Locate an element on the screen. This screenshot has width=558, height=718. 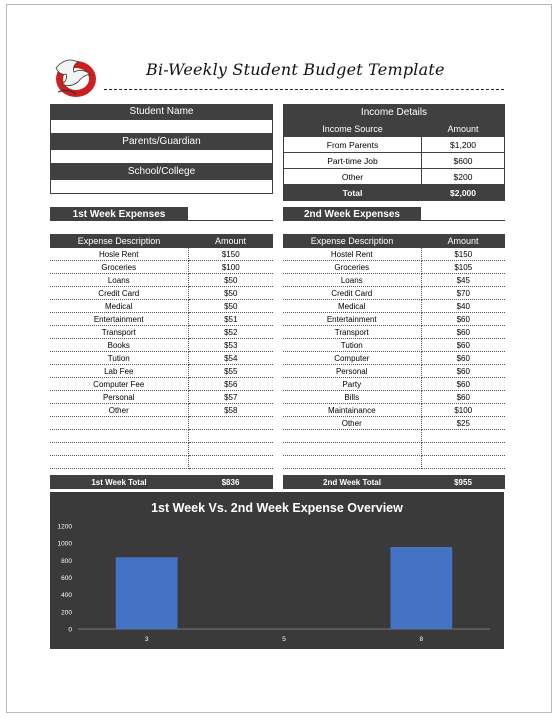
title-divider is located at coordinates (304, 89).